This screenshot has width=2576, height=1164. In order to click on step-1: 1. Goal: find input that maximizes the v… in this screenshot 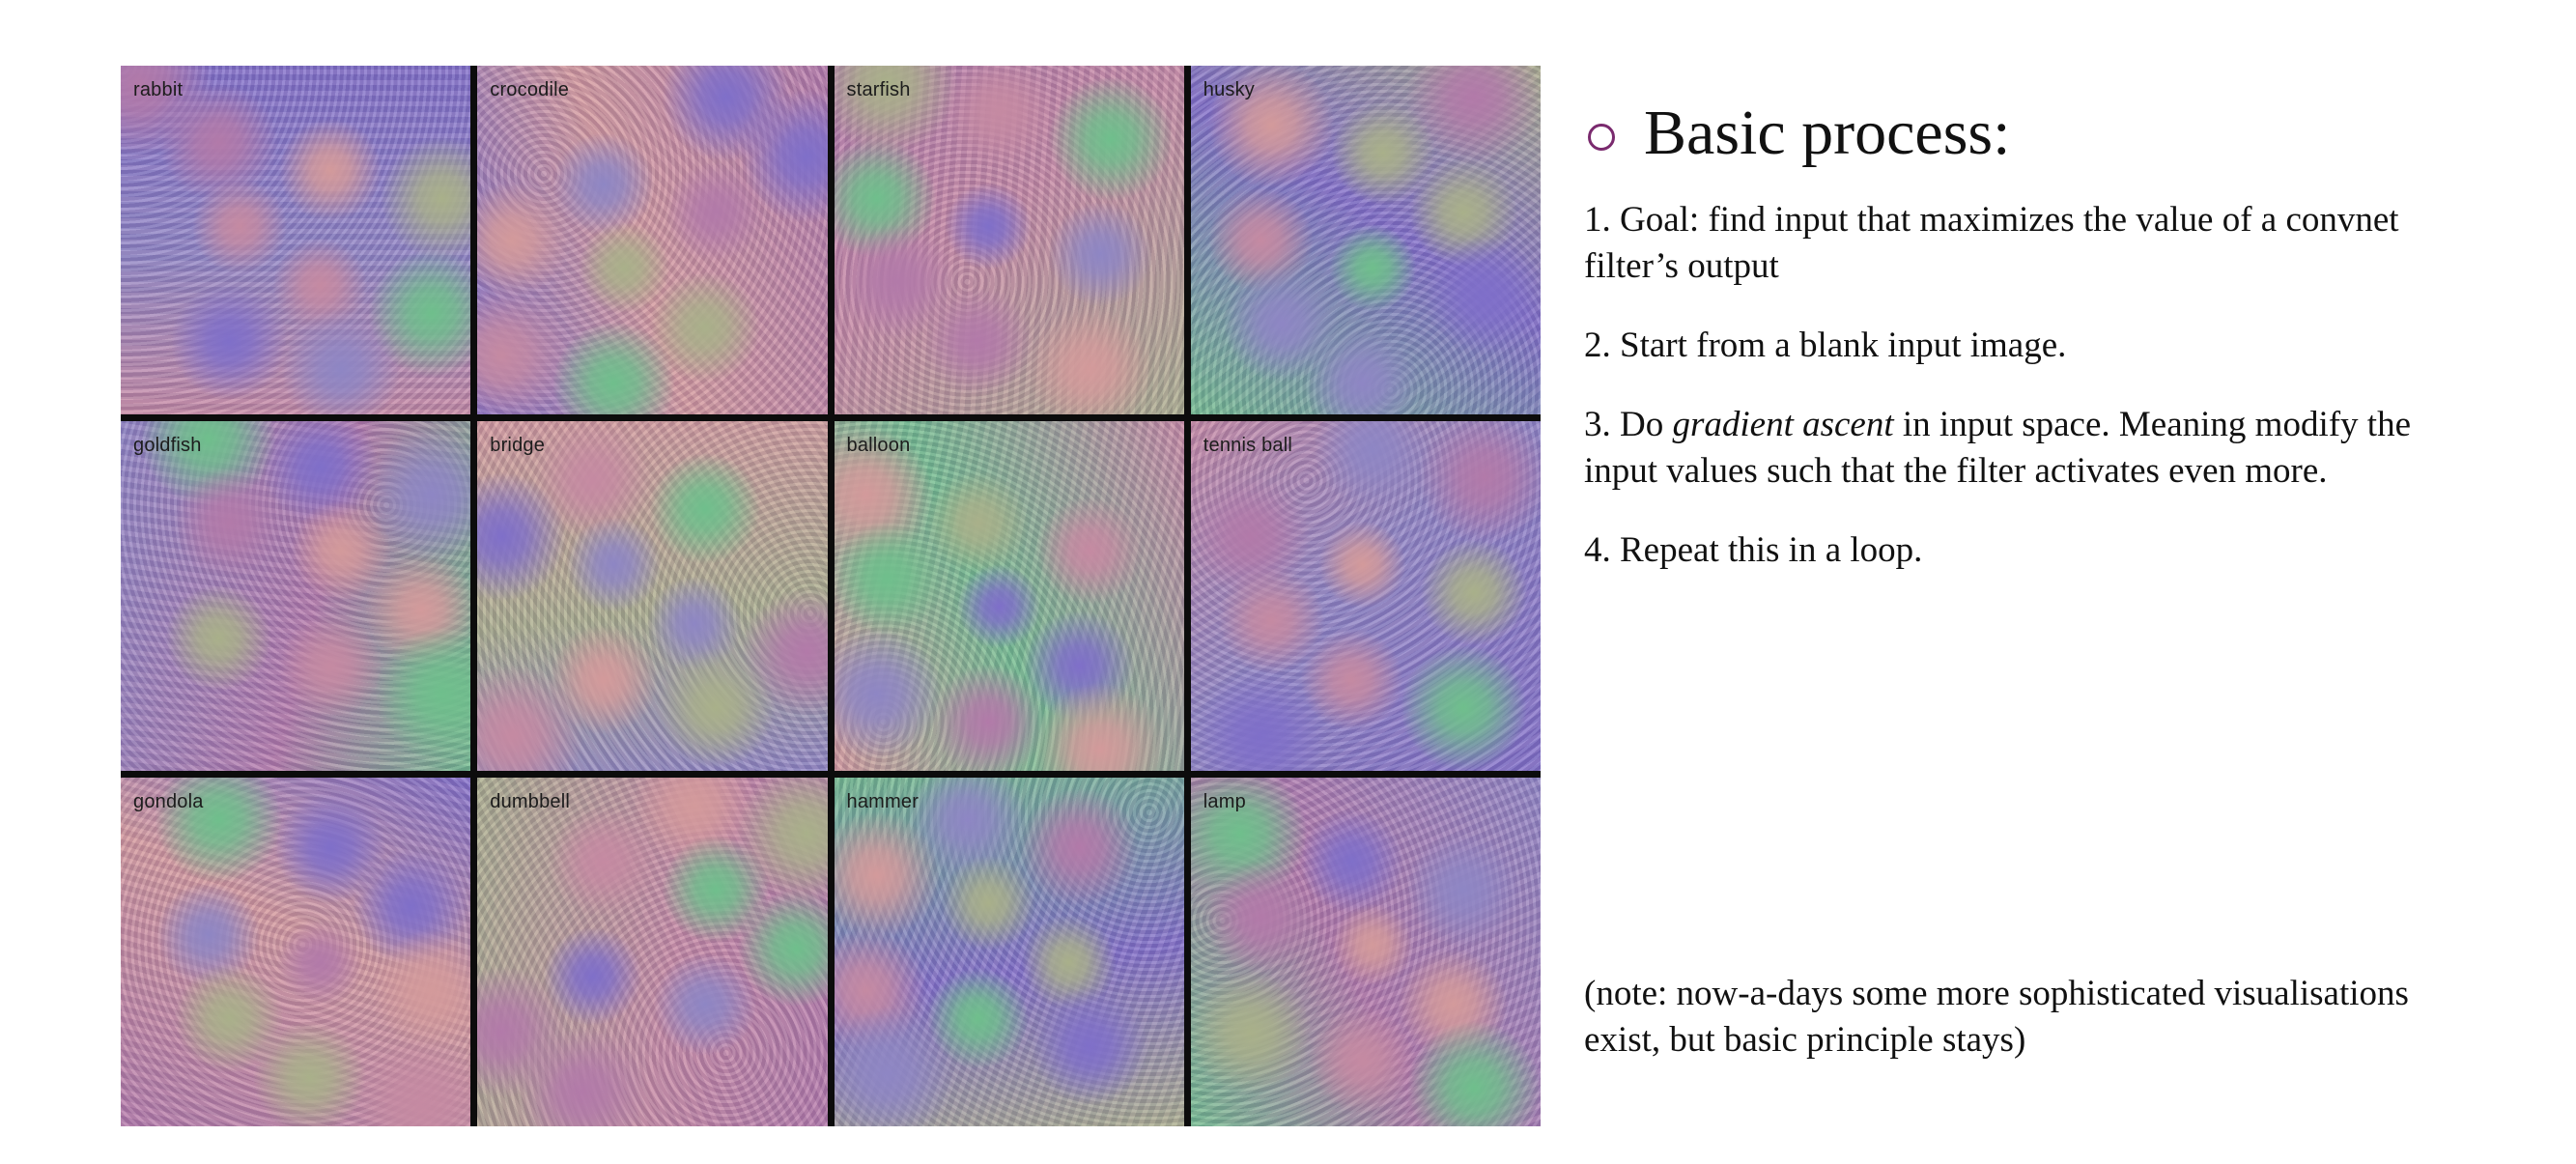, I will do `click(1991, 243)`.